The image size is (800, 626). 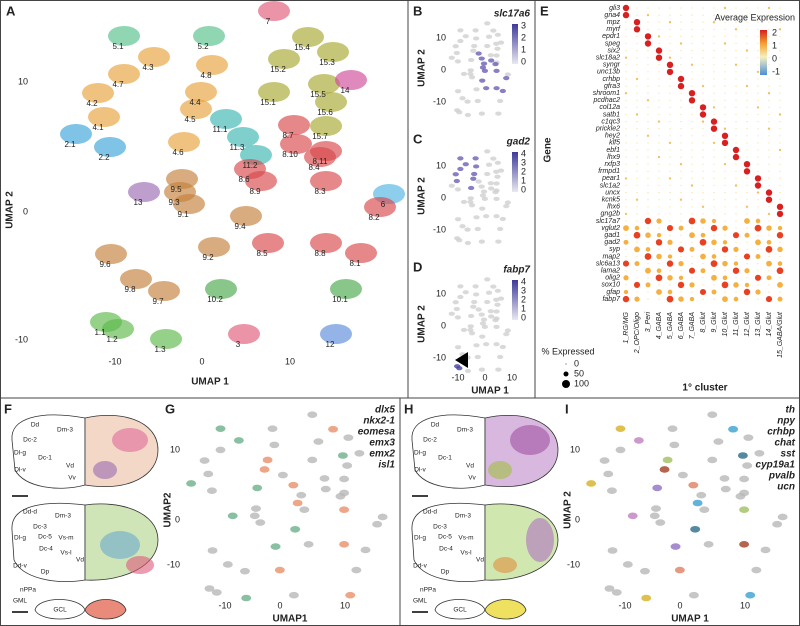 I want to click on scale-tick: 0, so click(x=523, y=317).